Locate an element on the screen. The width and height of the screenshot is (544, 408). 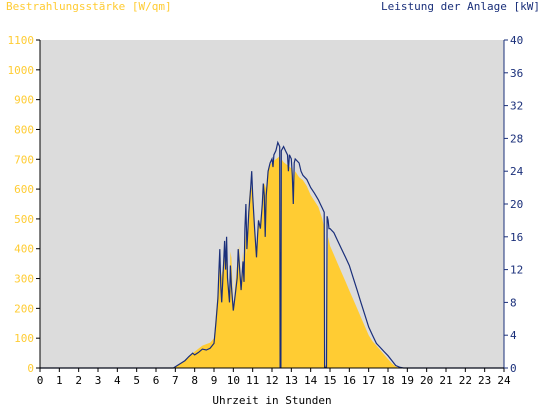
right-tick-label: 8 is located at coordinates (513, 302).